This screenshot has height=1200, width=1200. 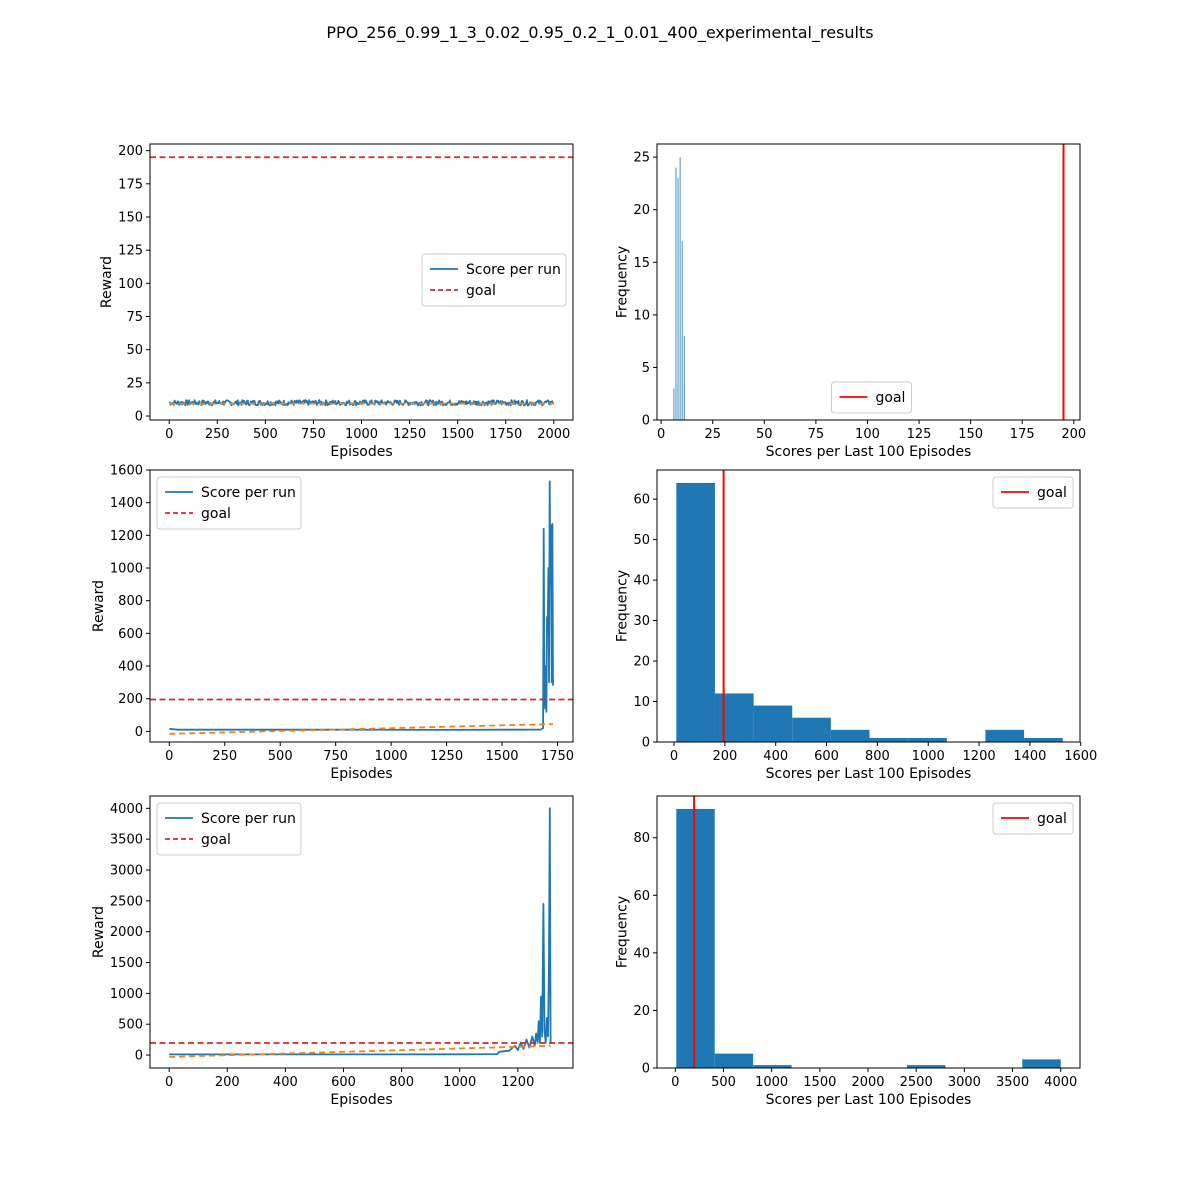 I want to click on y-tick-label: 1600, so click(x=126, y=471).